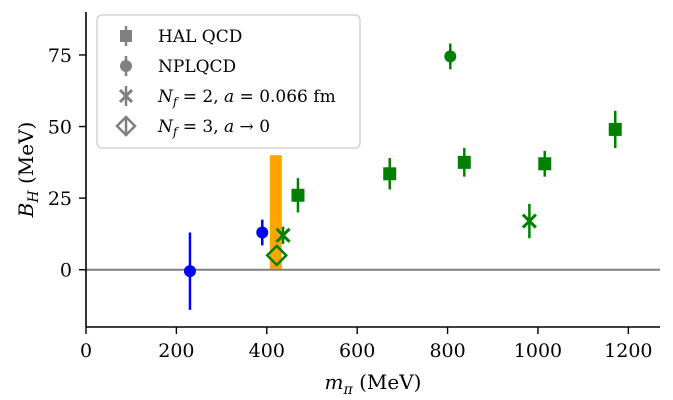 This screenshot has width=673, height=400. What do you see at coordinates (447, 351) in the screenshot?
I see `x-tick-label-4: 800` at bounding box center [447, 351].